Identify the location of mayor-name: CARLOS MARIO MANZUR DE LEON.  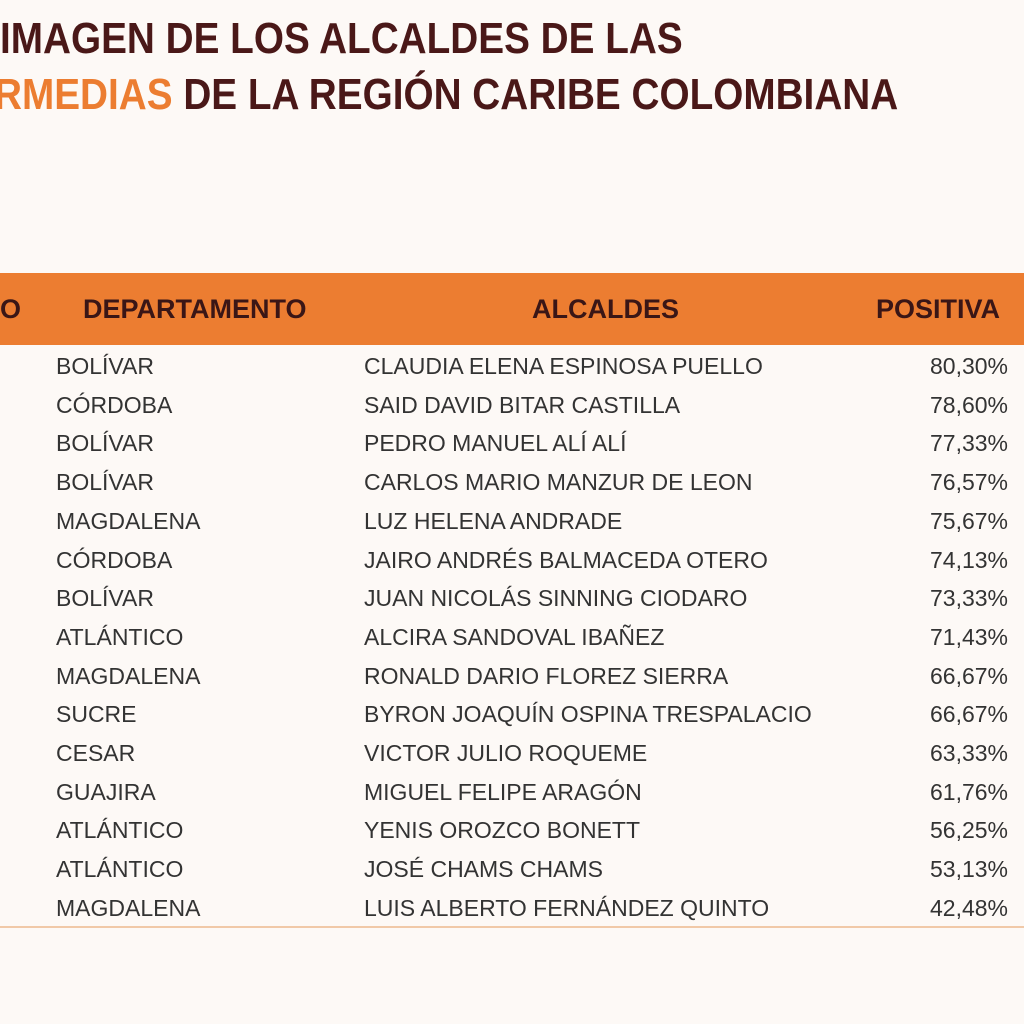
(558, 482).